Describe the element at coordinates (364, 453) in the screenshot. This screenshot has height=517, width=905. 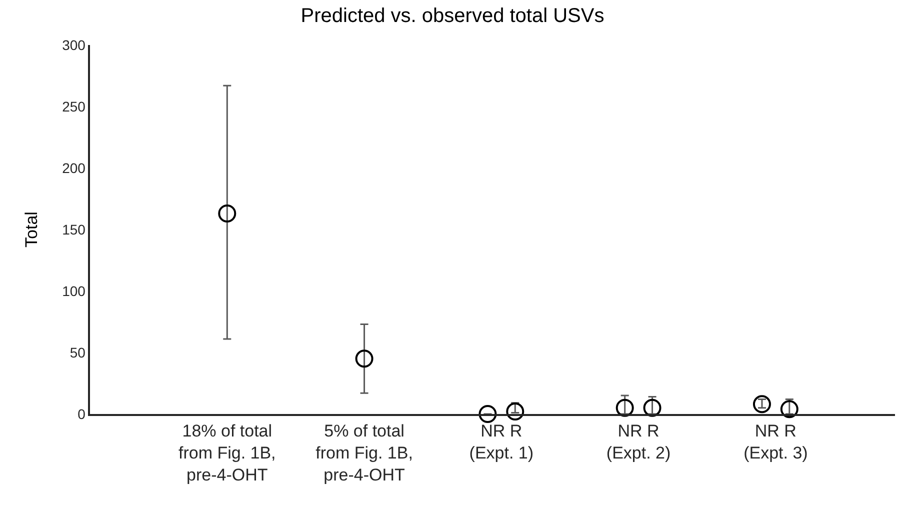
I see `x-tick-label: 5% of total from Fig. 1B, pre-4-OHT` at that location.